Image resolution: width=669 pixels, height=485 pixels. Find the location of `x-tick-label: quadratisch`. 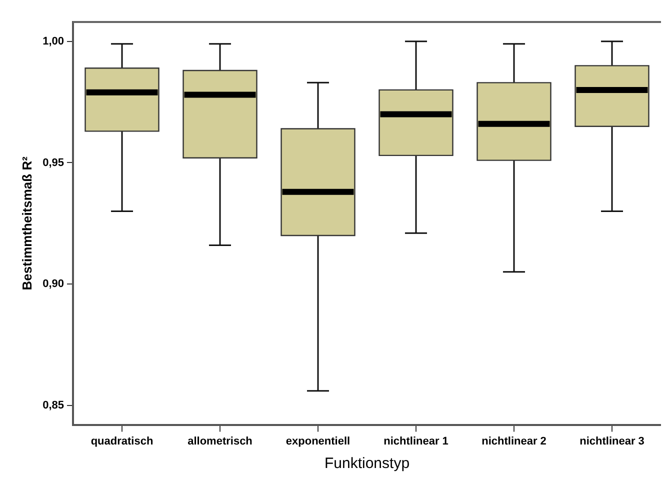

x-tick-label: quadratisch is located at coordinates (122, 441).